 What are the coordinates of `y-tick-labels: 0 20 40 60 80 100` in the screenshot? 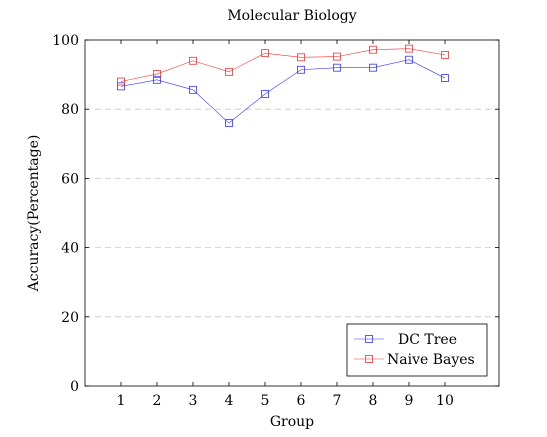 It's located at (65, 214).